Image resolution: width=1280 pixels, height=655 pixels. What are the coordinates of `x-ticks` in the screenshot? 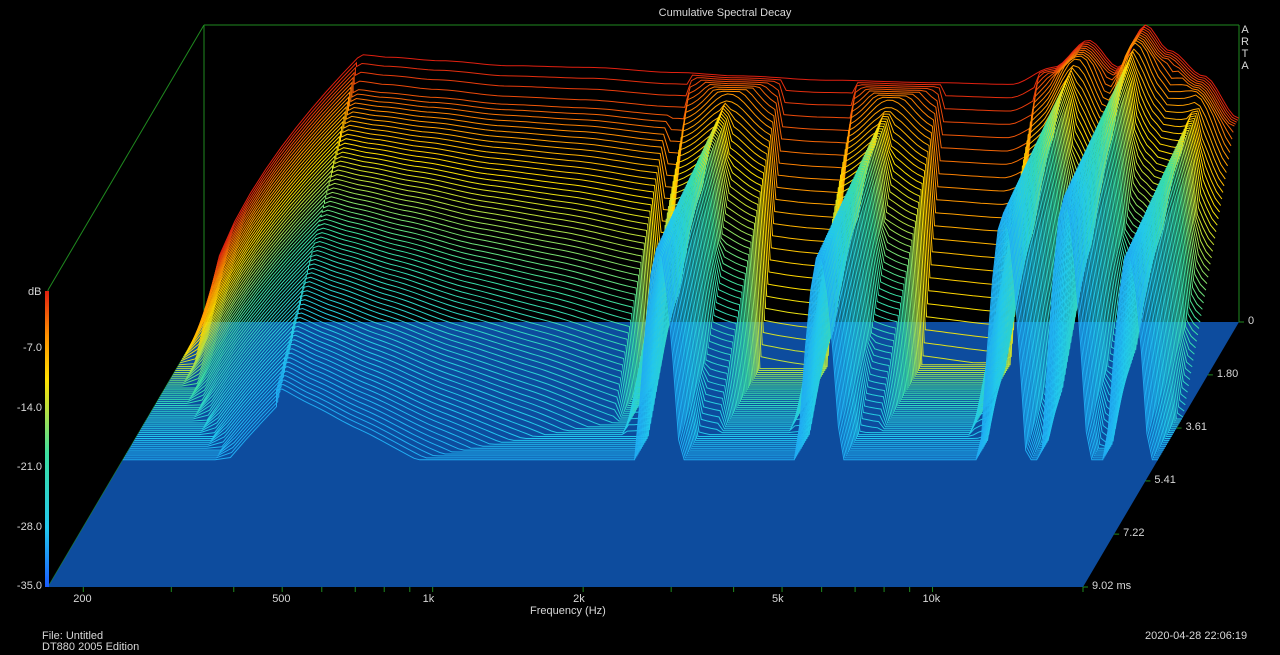 It's located at (583, 589).